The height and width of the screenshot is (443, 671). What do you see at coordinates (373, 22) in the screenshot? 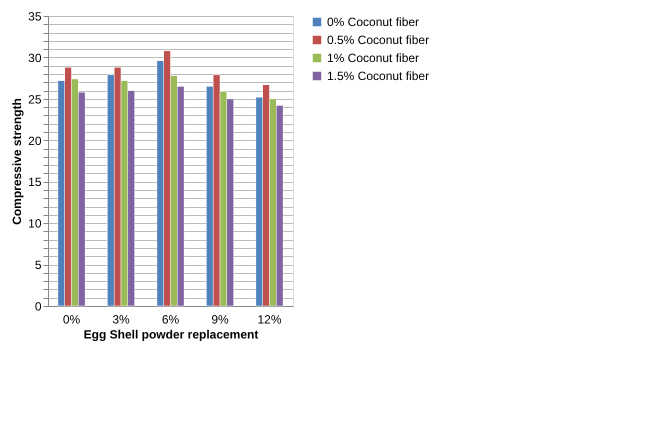
I see `legend-label: 0% Coconut fiber` at bounding box center [373, 22].